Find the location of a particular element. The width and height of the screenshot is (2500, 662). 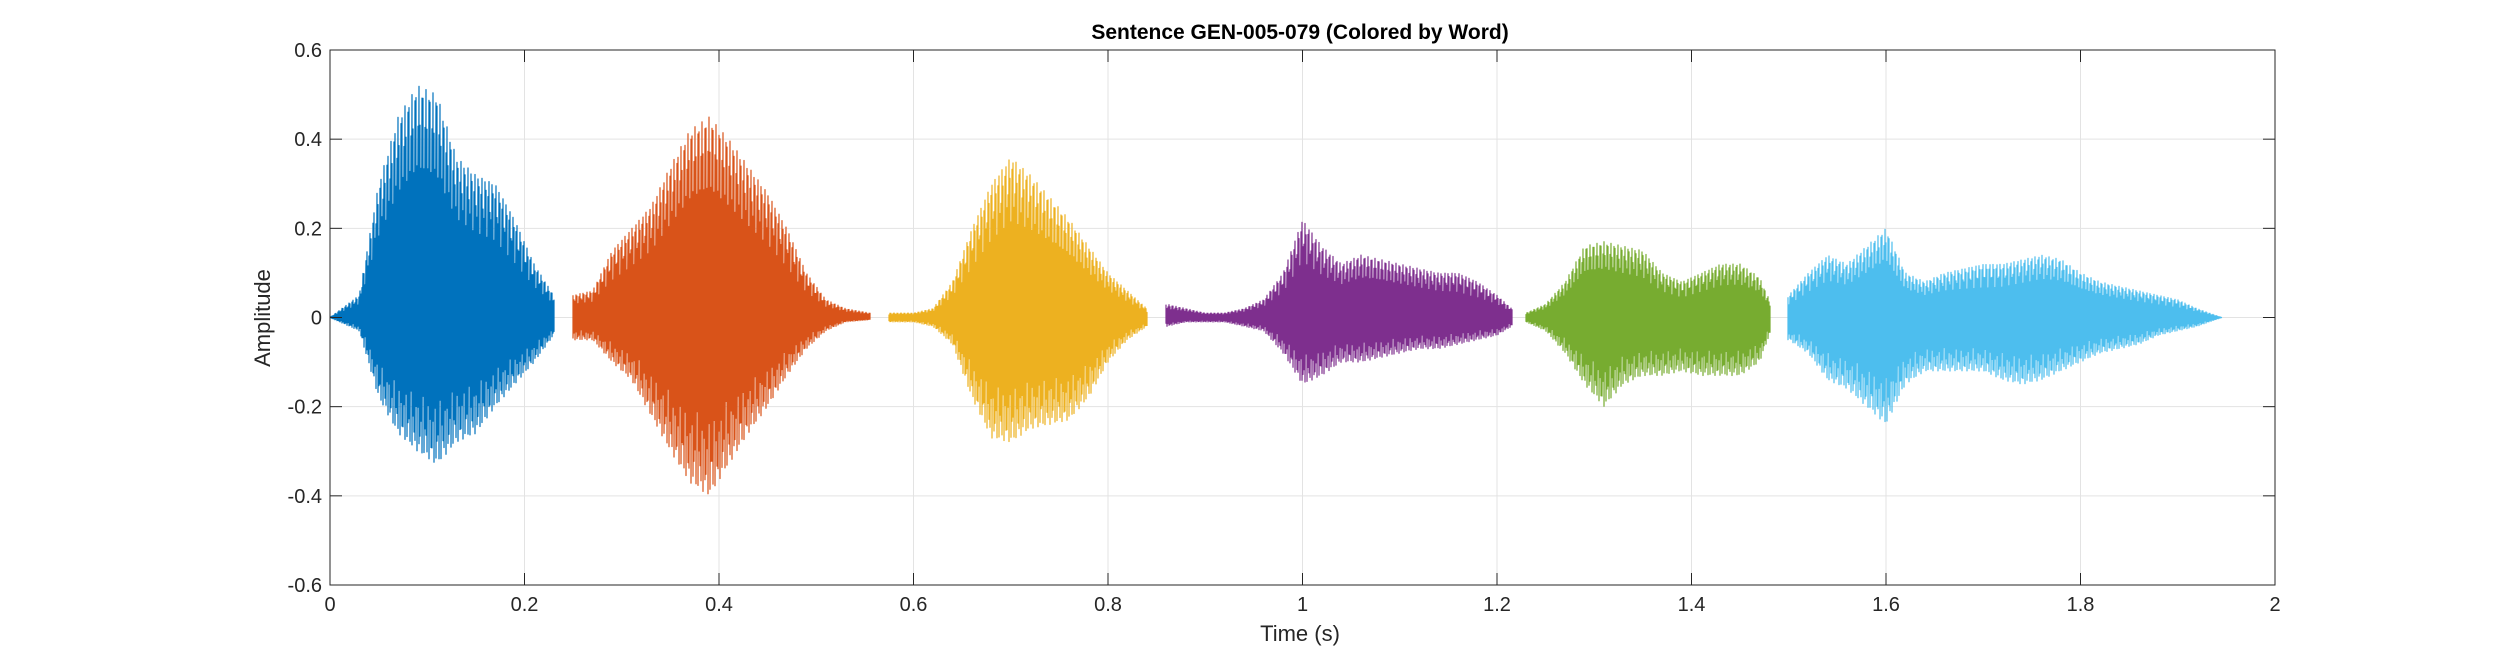

y-tick-label: -0.2 is located at coordinates (305, 408).